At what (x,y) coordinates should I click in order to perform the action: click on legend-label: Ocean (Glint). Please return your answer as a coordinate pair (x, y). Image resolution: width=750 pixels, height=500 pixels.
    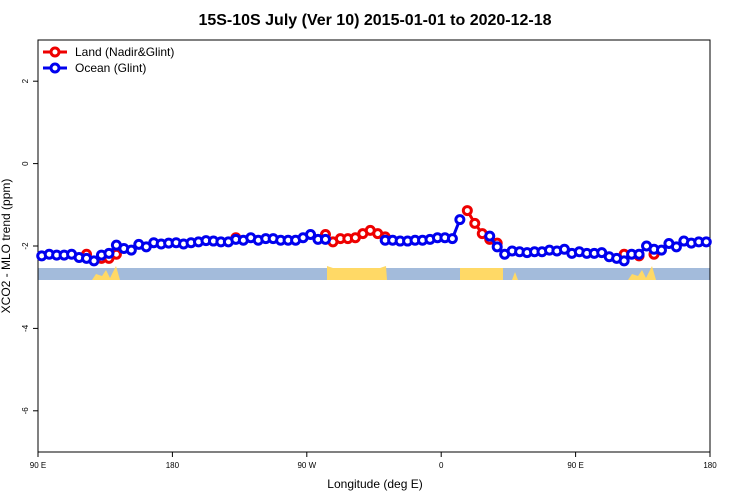
    Looking at the image, I should click on (110, 68).